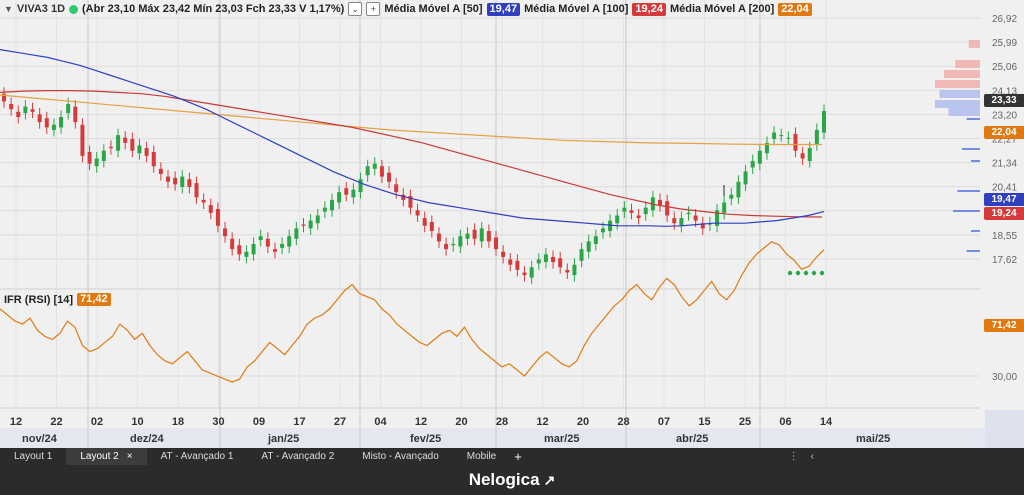 The height and width of the screenshot is (495, 1024). I want to click on x-tick-label: 04, so click(380, 422).